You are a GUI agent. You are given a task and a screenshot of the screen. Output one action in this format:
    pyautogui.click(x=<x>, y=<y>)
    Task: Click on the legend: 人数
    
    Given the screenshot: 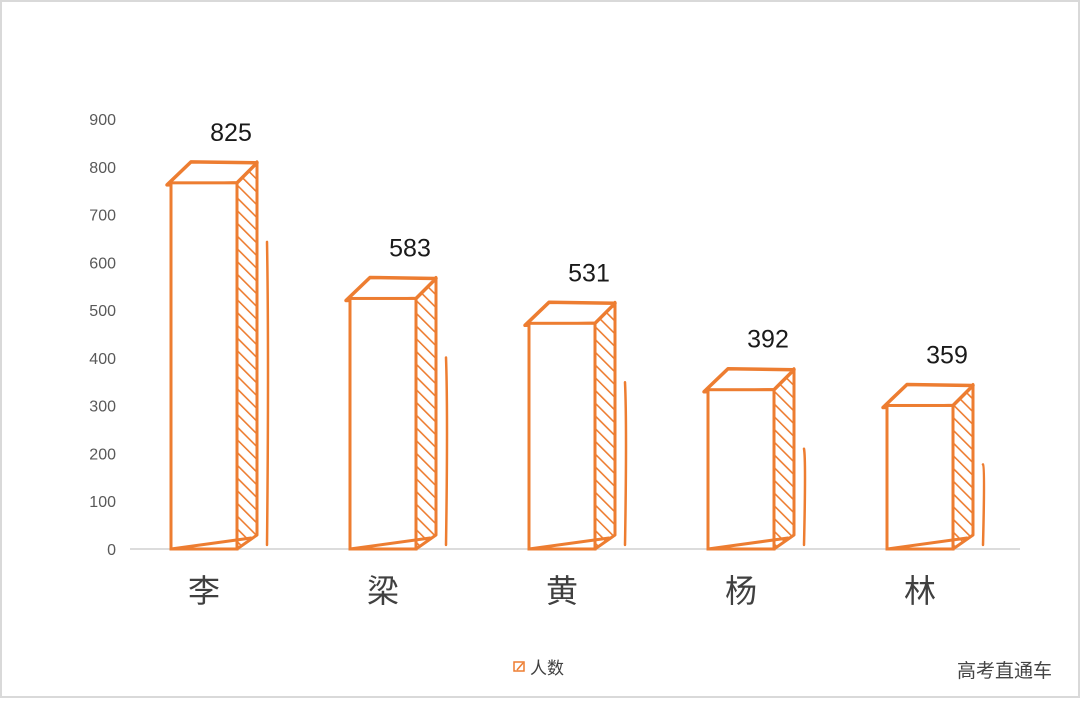 What is the action you would take?
    pyautogui.click(x=538, y=669)
    